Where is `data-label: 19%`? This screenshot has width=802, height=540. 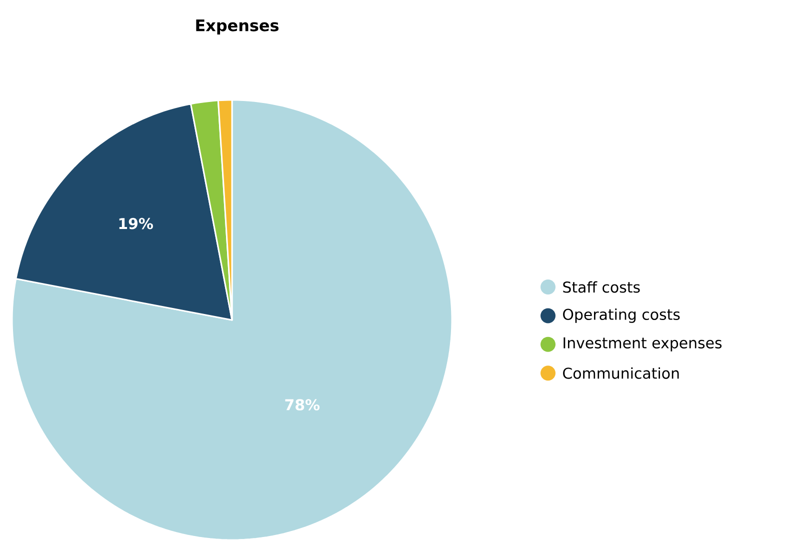 data-label: 19% is located at coordinates (136, 224).